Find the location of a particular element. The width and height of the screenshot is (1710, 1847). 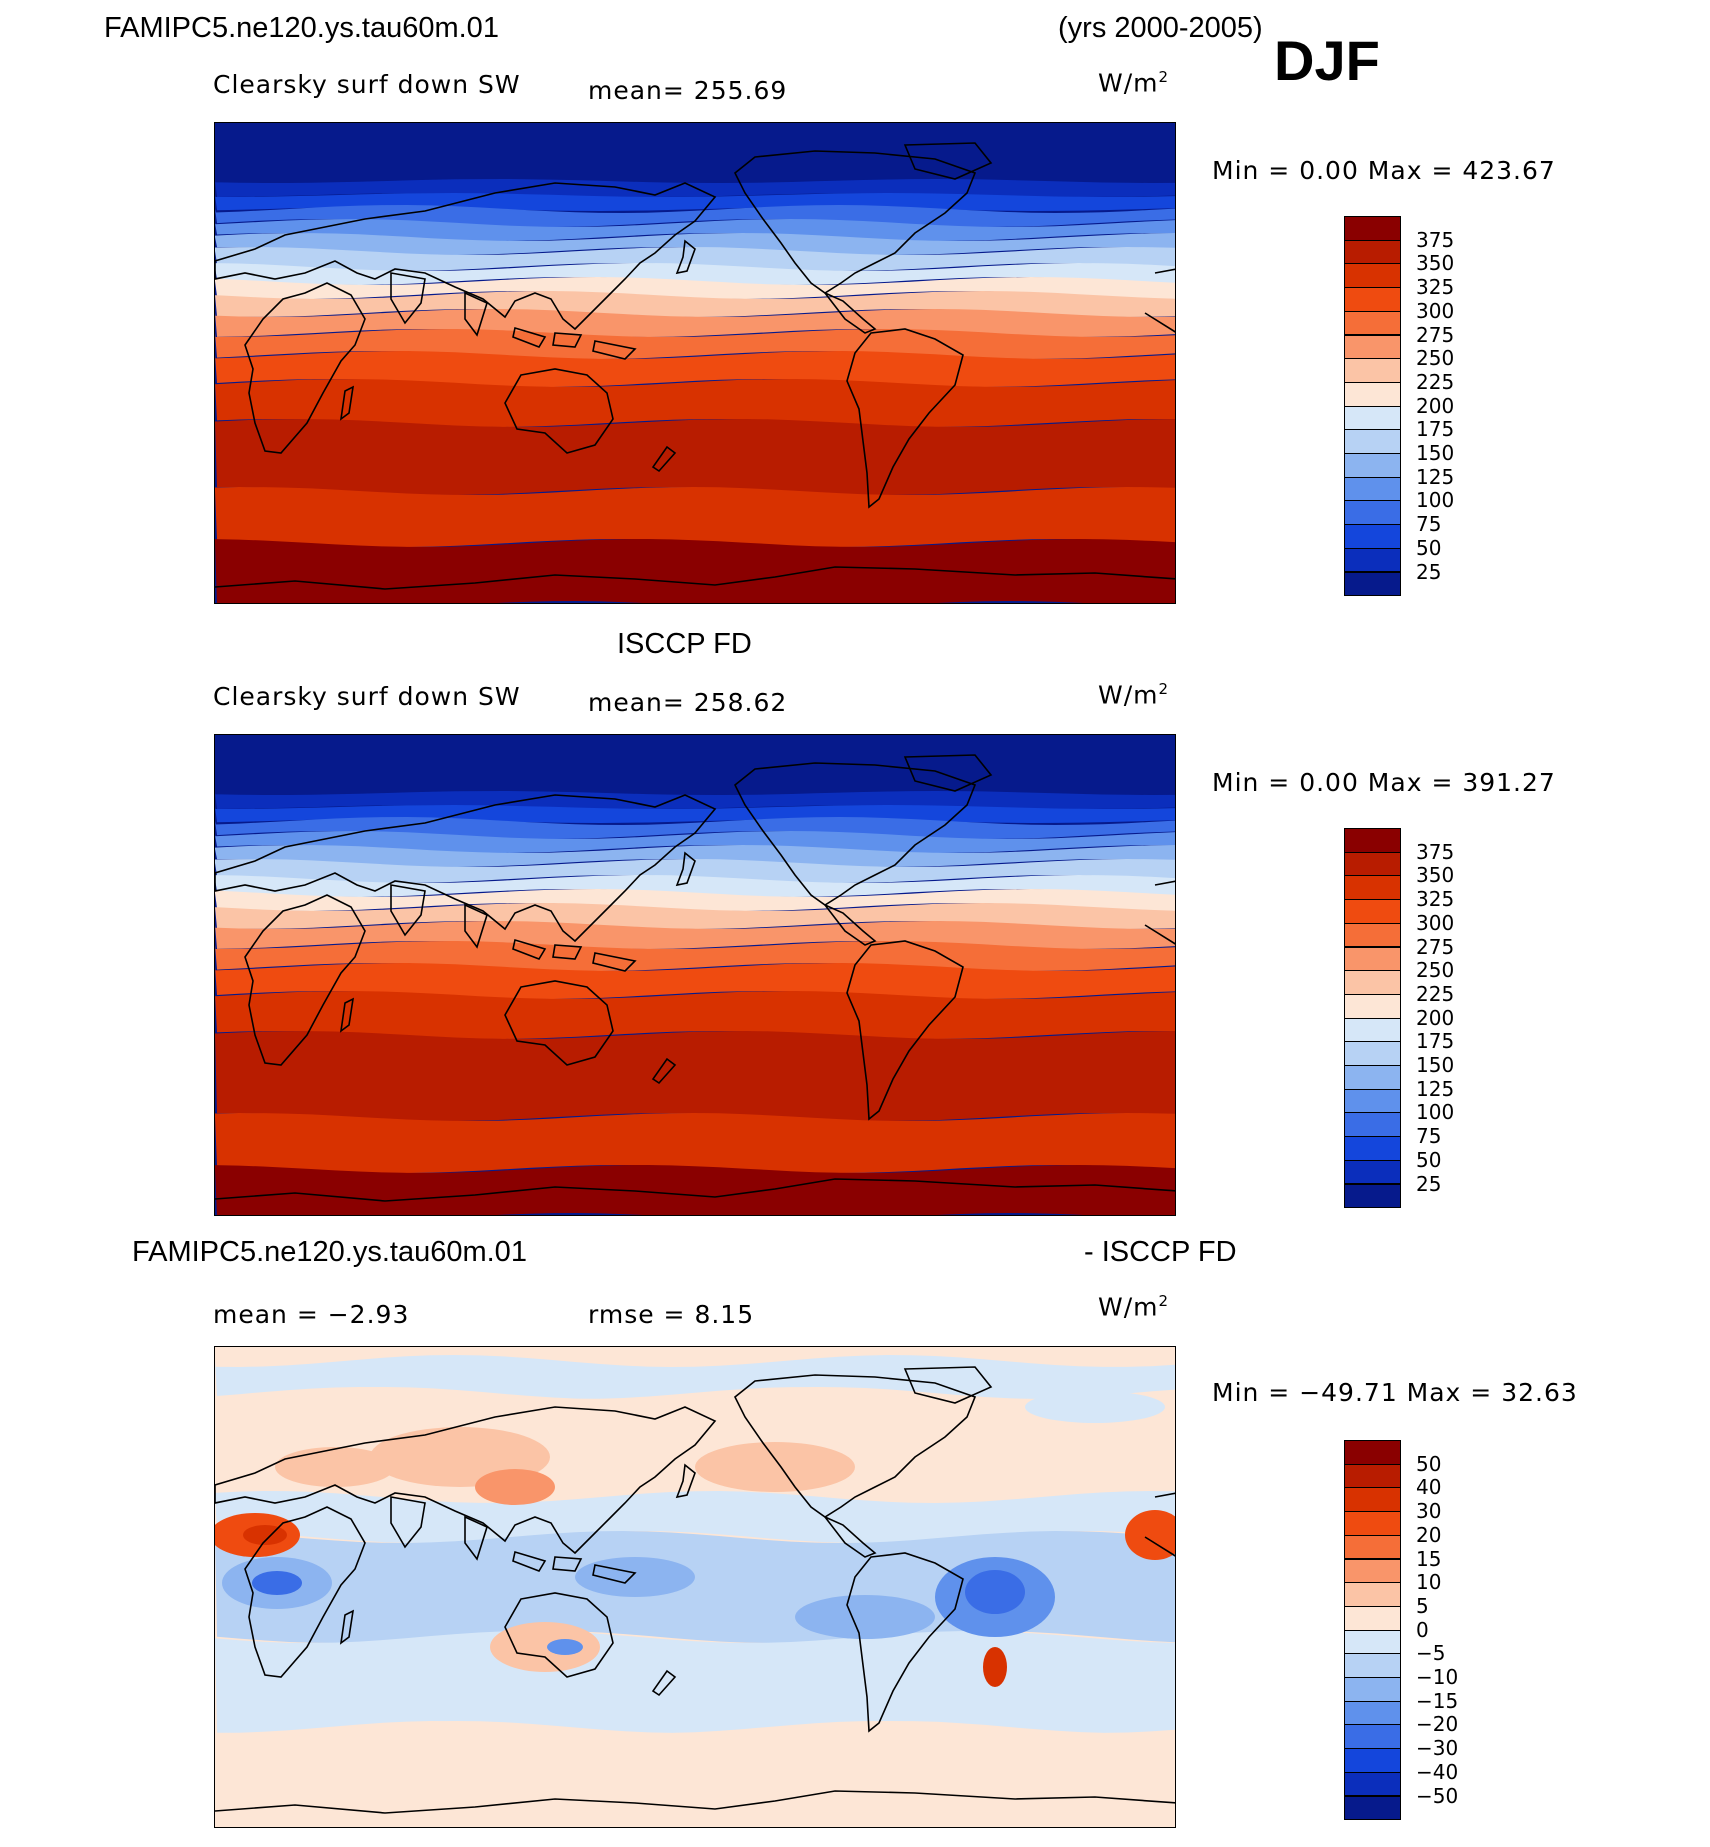

colorbar-tick-label: 10 is located at coordinates (1429, 1582).